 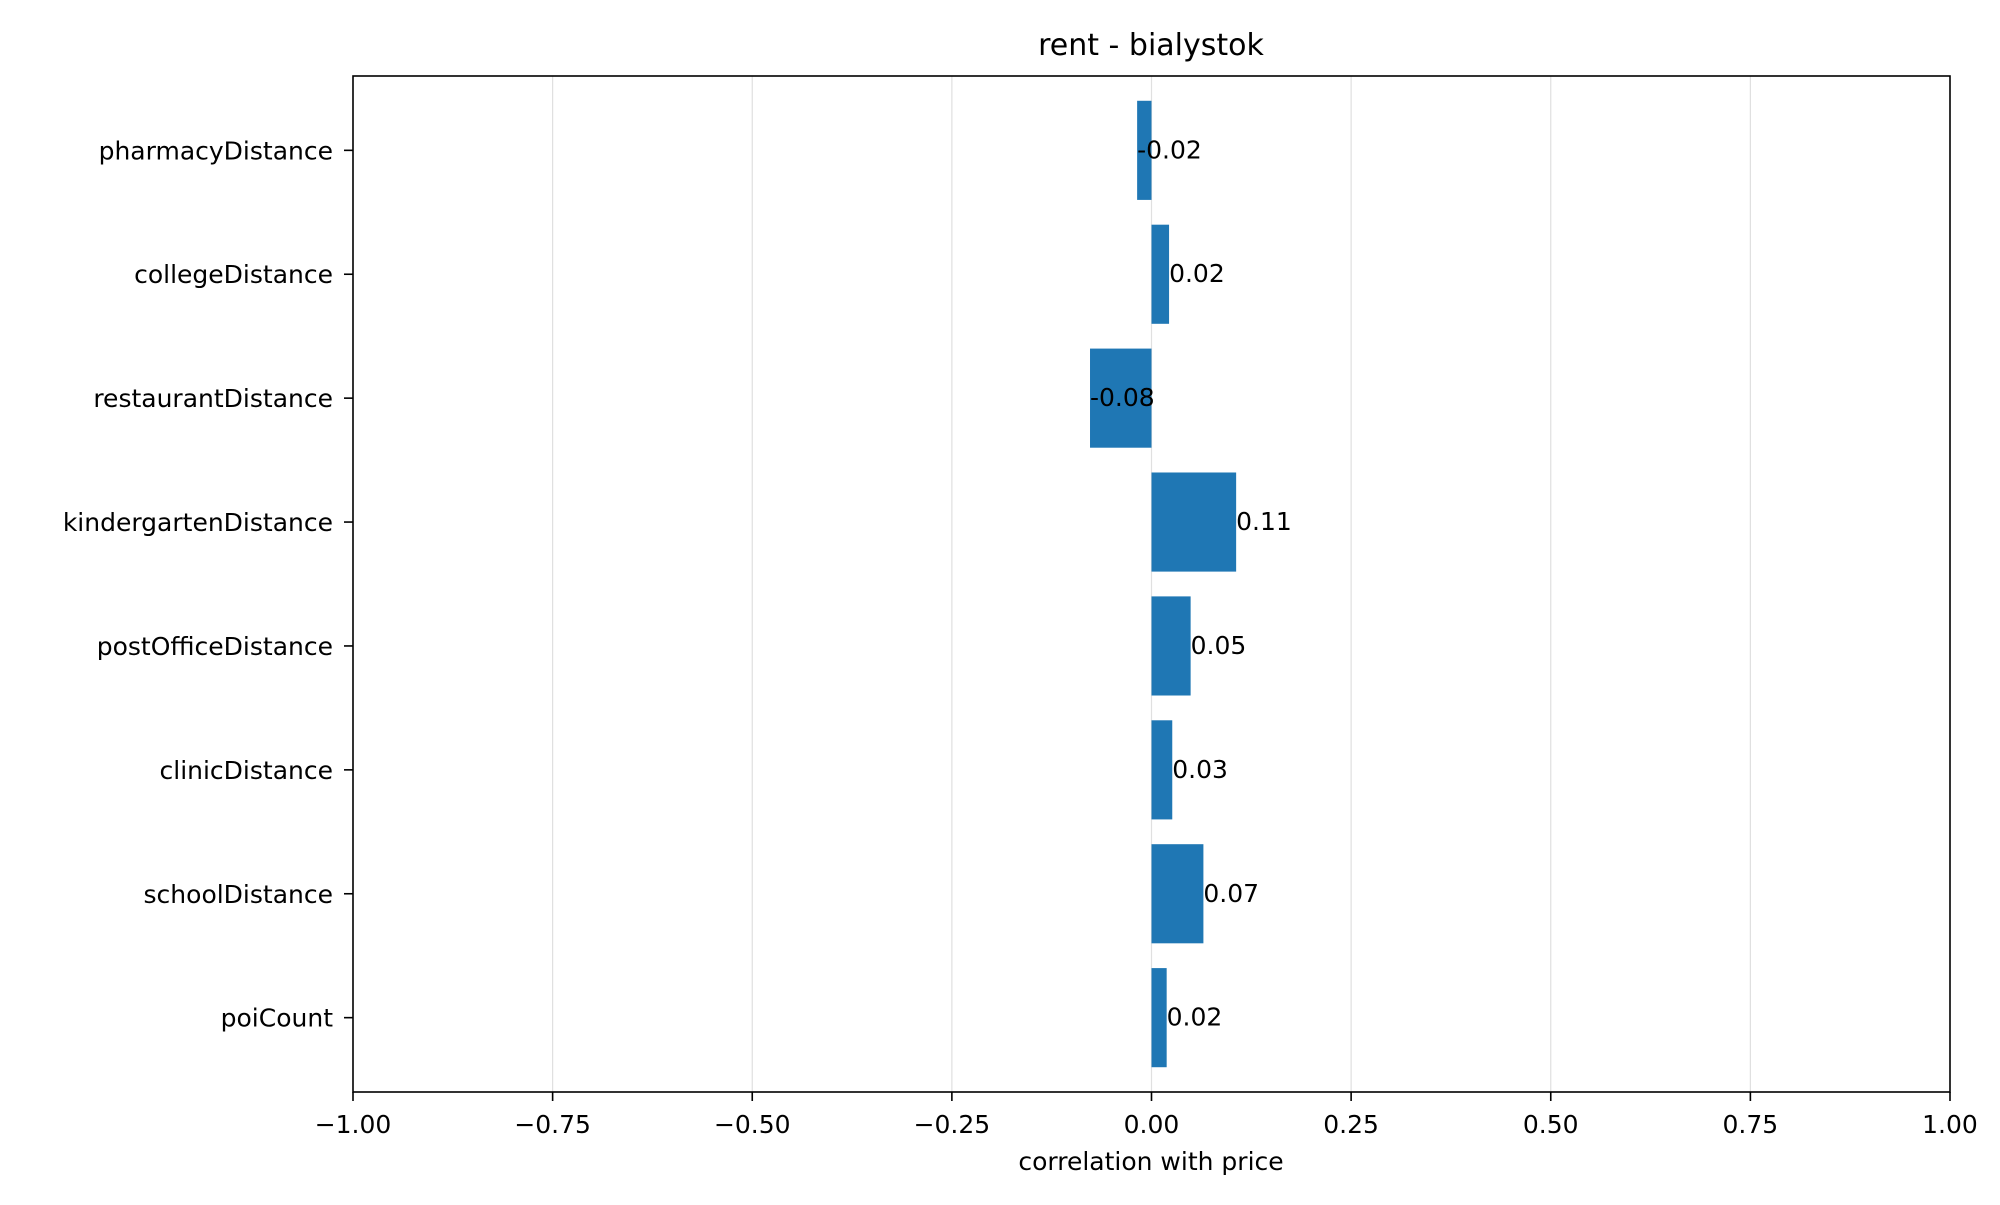 I want to click on data-label-restaurantDistance: -0.08, so click(x=1122, y=397).